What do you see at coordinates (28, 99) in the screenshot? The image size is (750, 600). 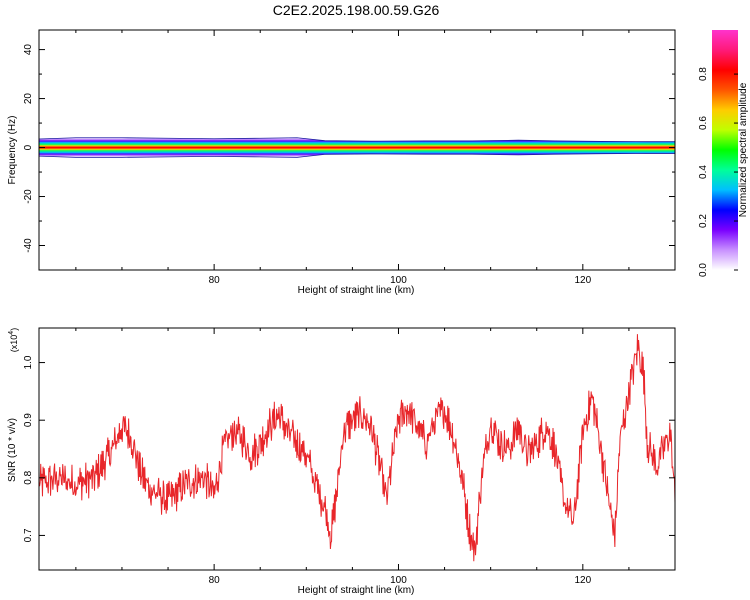 I see `y-tick-label: 20` at bounding box center [28, 99].